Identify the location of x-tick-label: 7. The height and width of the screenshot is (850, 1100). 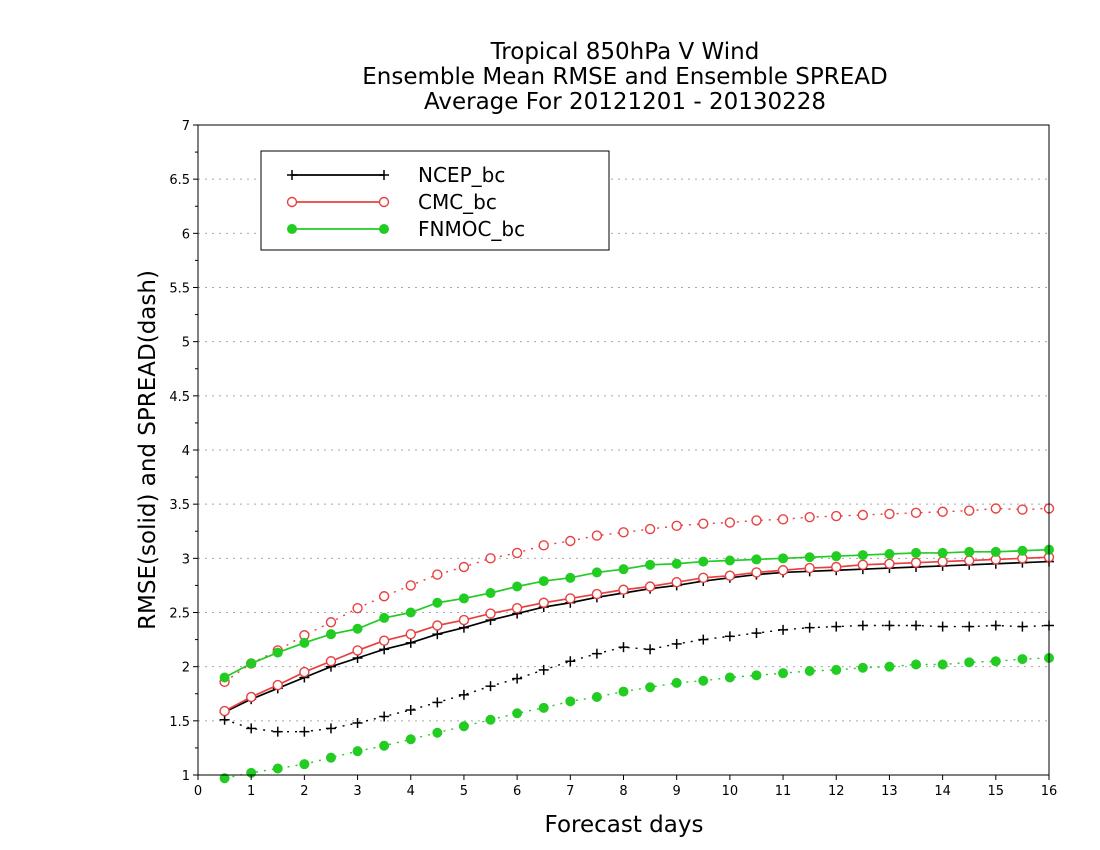
(570, 791).